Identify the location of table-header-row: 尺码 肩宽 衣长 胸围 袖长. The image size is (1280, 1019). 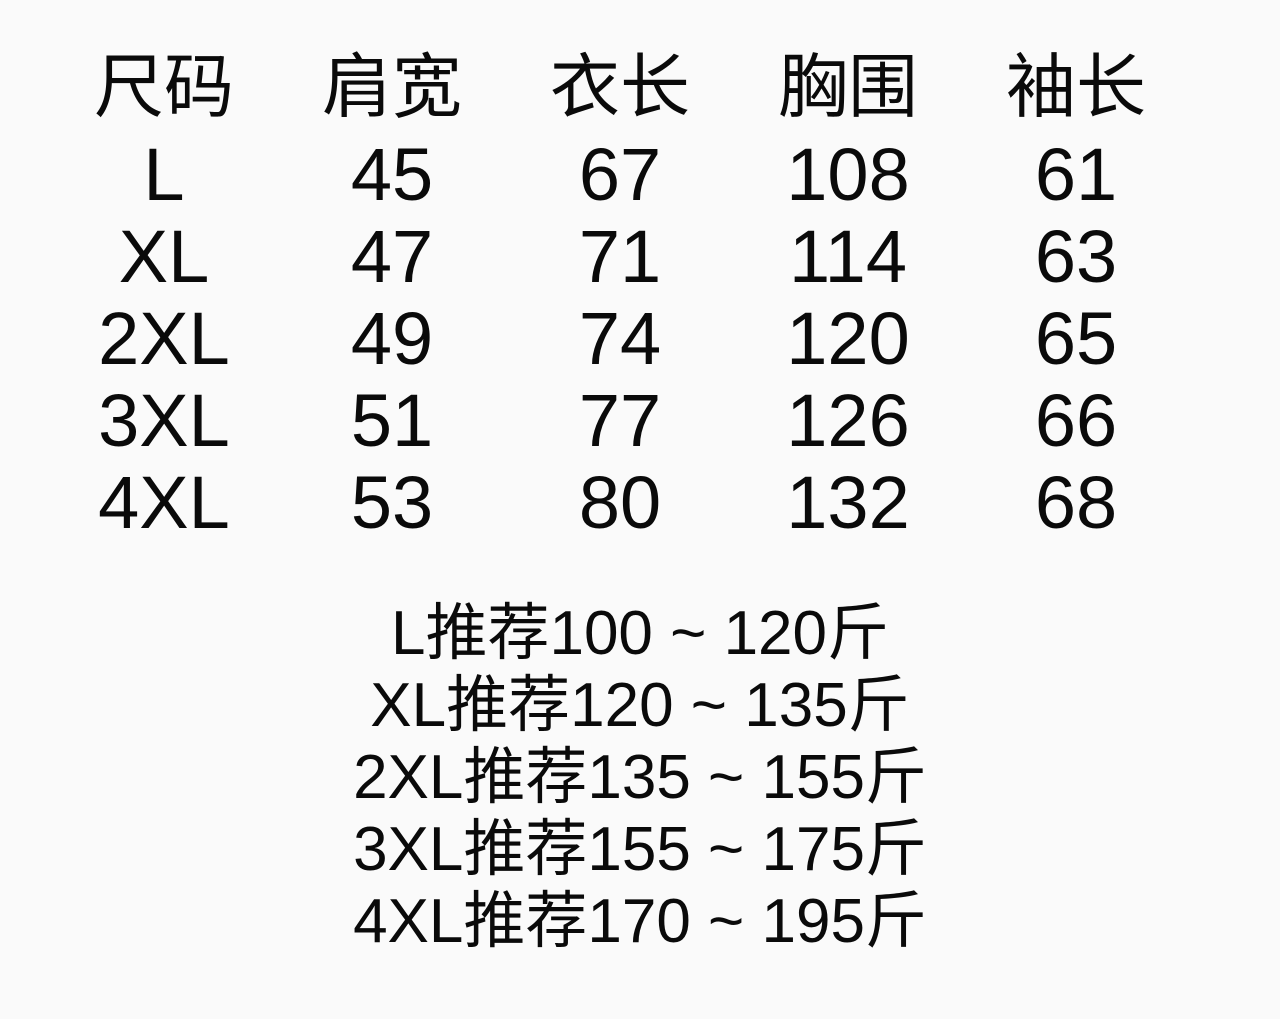
(620, 87).